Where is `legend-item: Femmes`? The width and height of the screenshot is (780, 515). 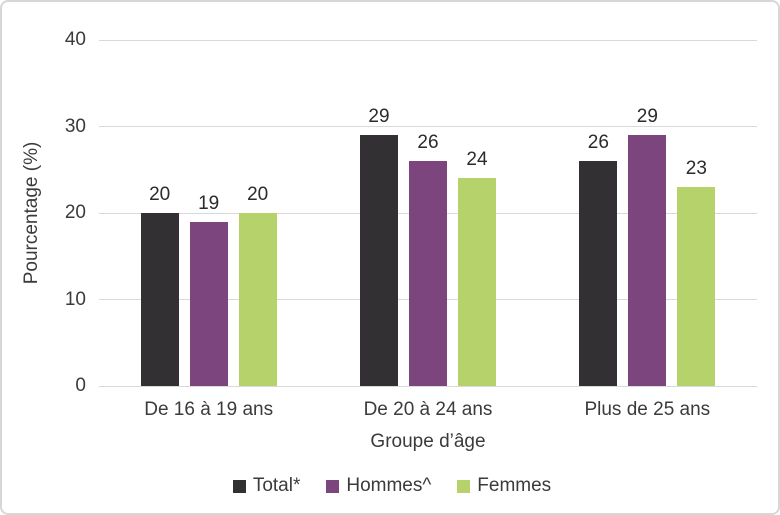
legend-item: Femmes is located at coordinates (504, 486).